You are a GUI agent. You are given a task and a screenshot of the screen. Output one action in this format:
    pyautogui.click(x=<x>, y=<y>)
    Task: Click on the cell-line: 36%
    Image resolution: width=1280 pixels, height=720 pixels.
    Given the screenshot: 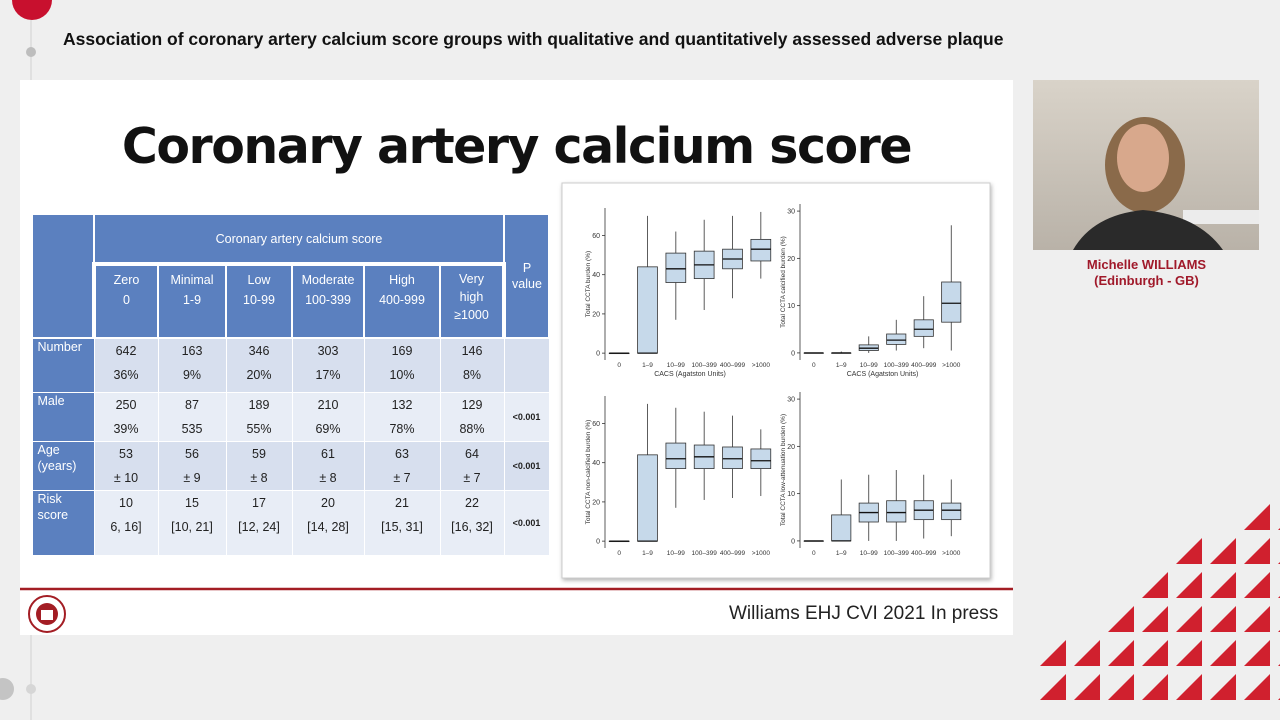 What is the action you would take?
    pyautogui.click(x=126, y=375)
    